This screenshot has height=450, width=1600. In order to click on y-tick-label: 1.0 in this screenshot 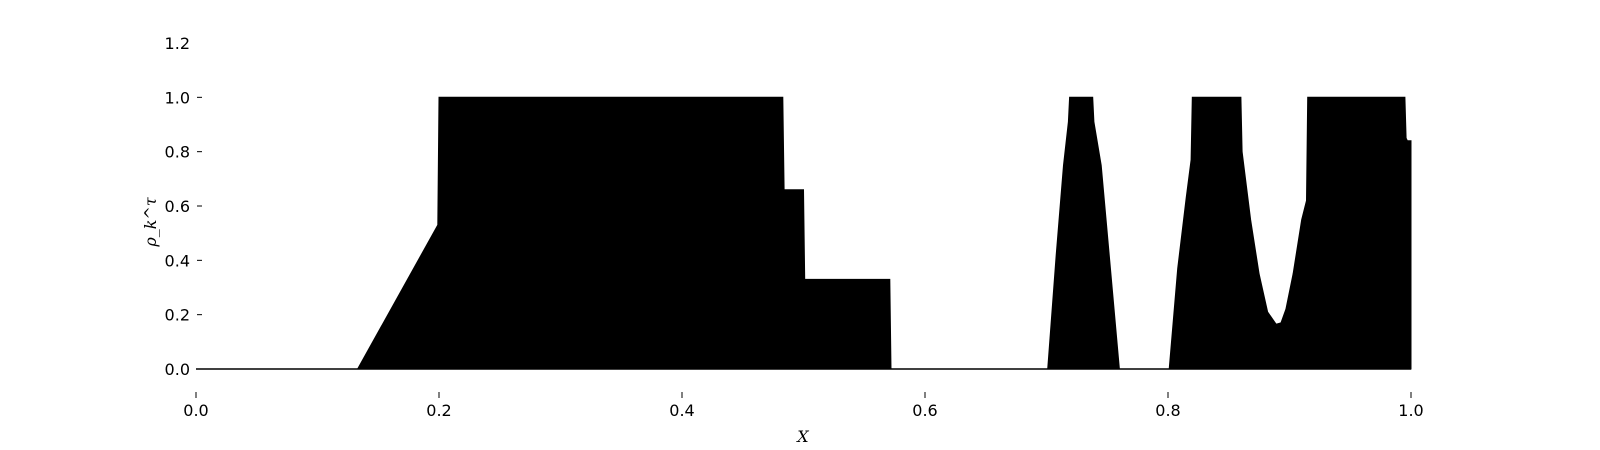, I will do `click(177, 97)`.